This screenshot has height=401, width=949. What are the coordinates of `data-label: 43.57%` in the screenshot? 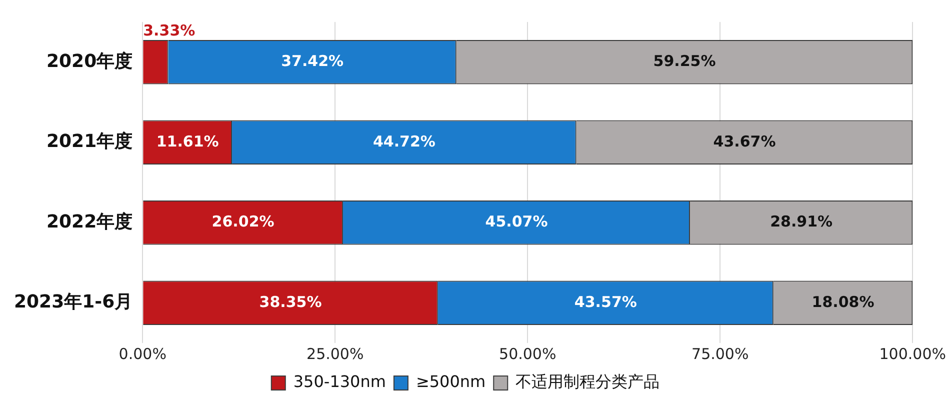 It's located at (605, 301).